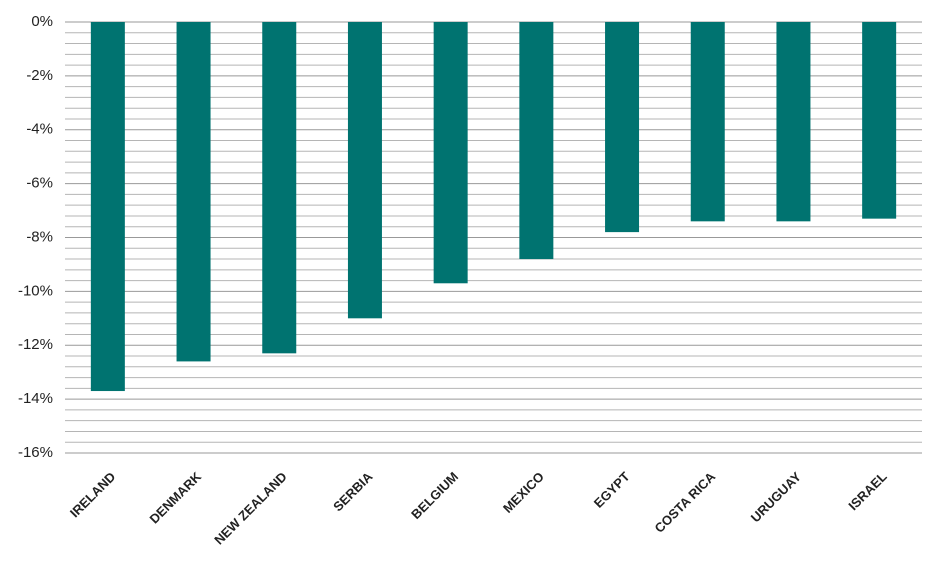 The image size is (947, 578). I want to click on y-tick-label: -2%, so click(39, 75).